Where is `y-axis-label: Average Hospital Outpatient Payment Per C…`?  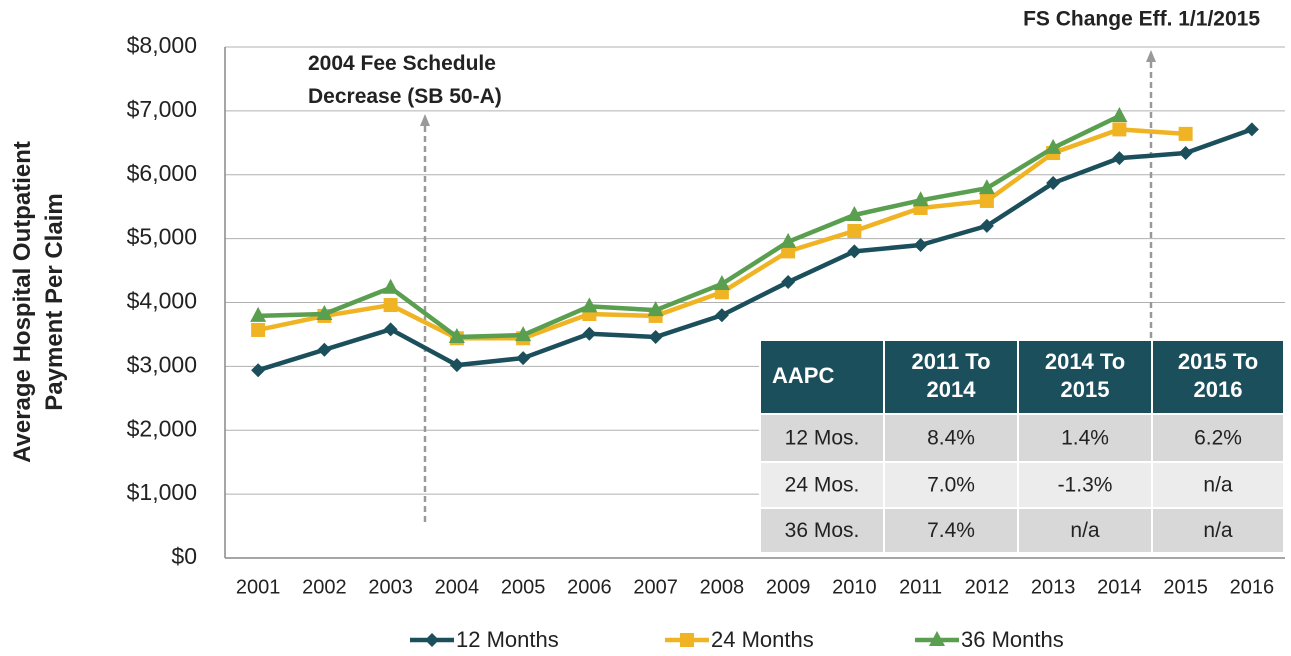
y-axis-label: Average Hospital Outpatient Payment Per C… is located at coordinates (38, 302).